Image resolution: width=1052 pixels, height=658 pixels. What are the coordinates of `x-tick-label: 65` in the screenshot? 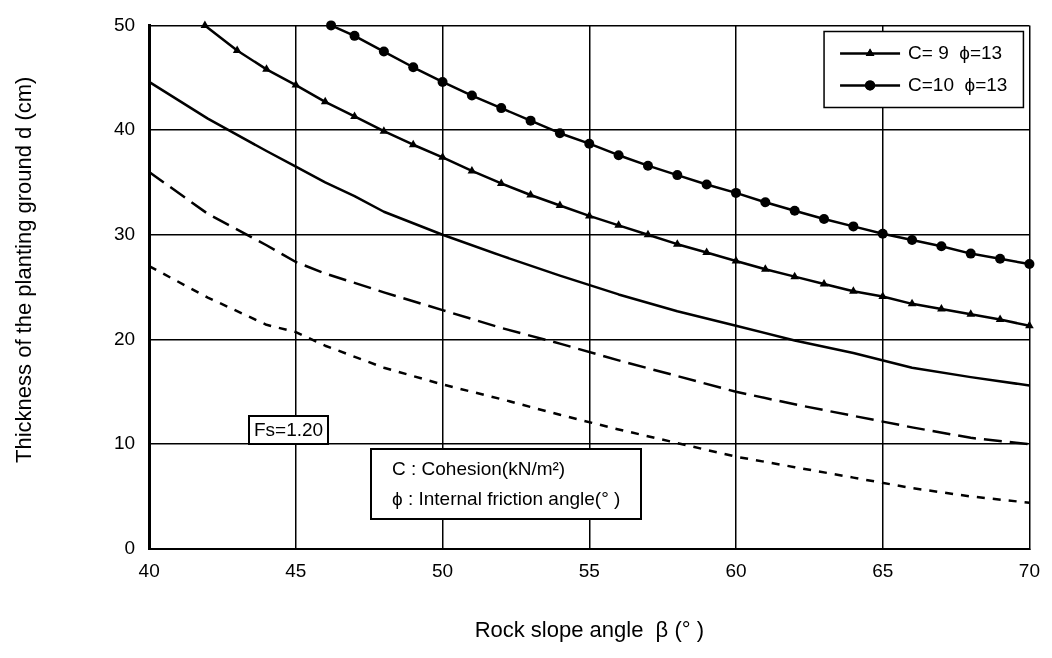 It's located at (883, 571).